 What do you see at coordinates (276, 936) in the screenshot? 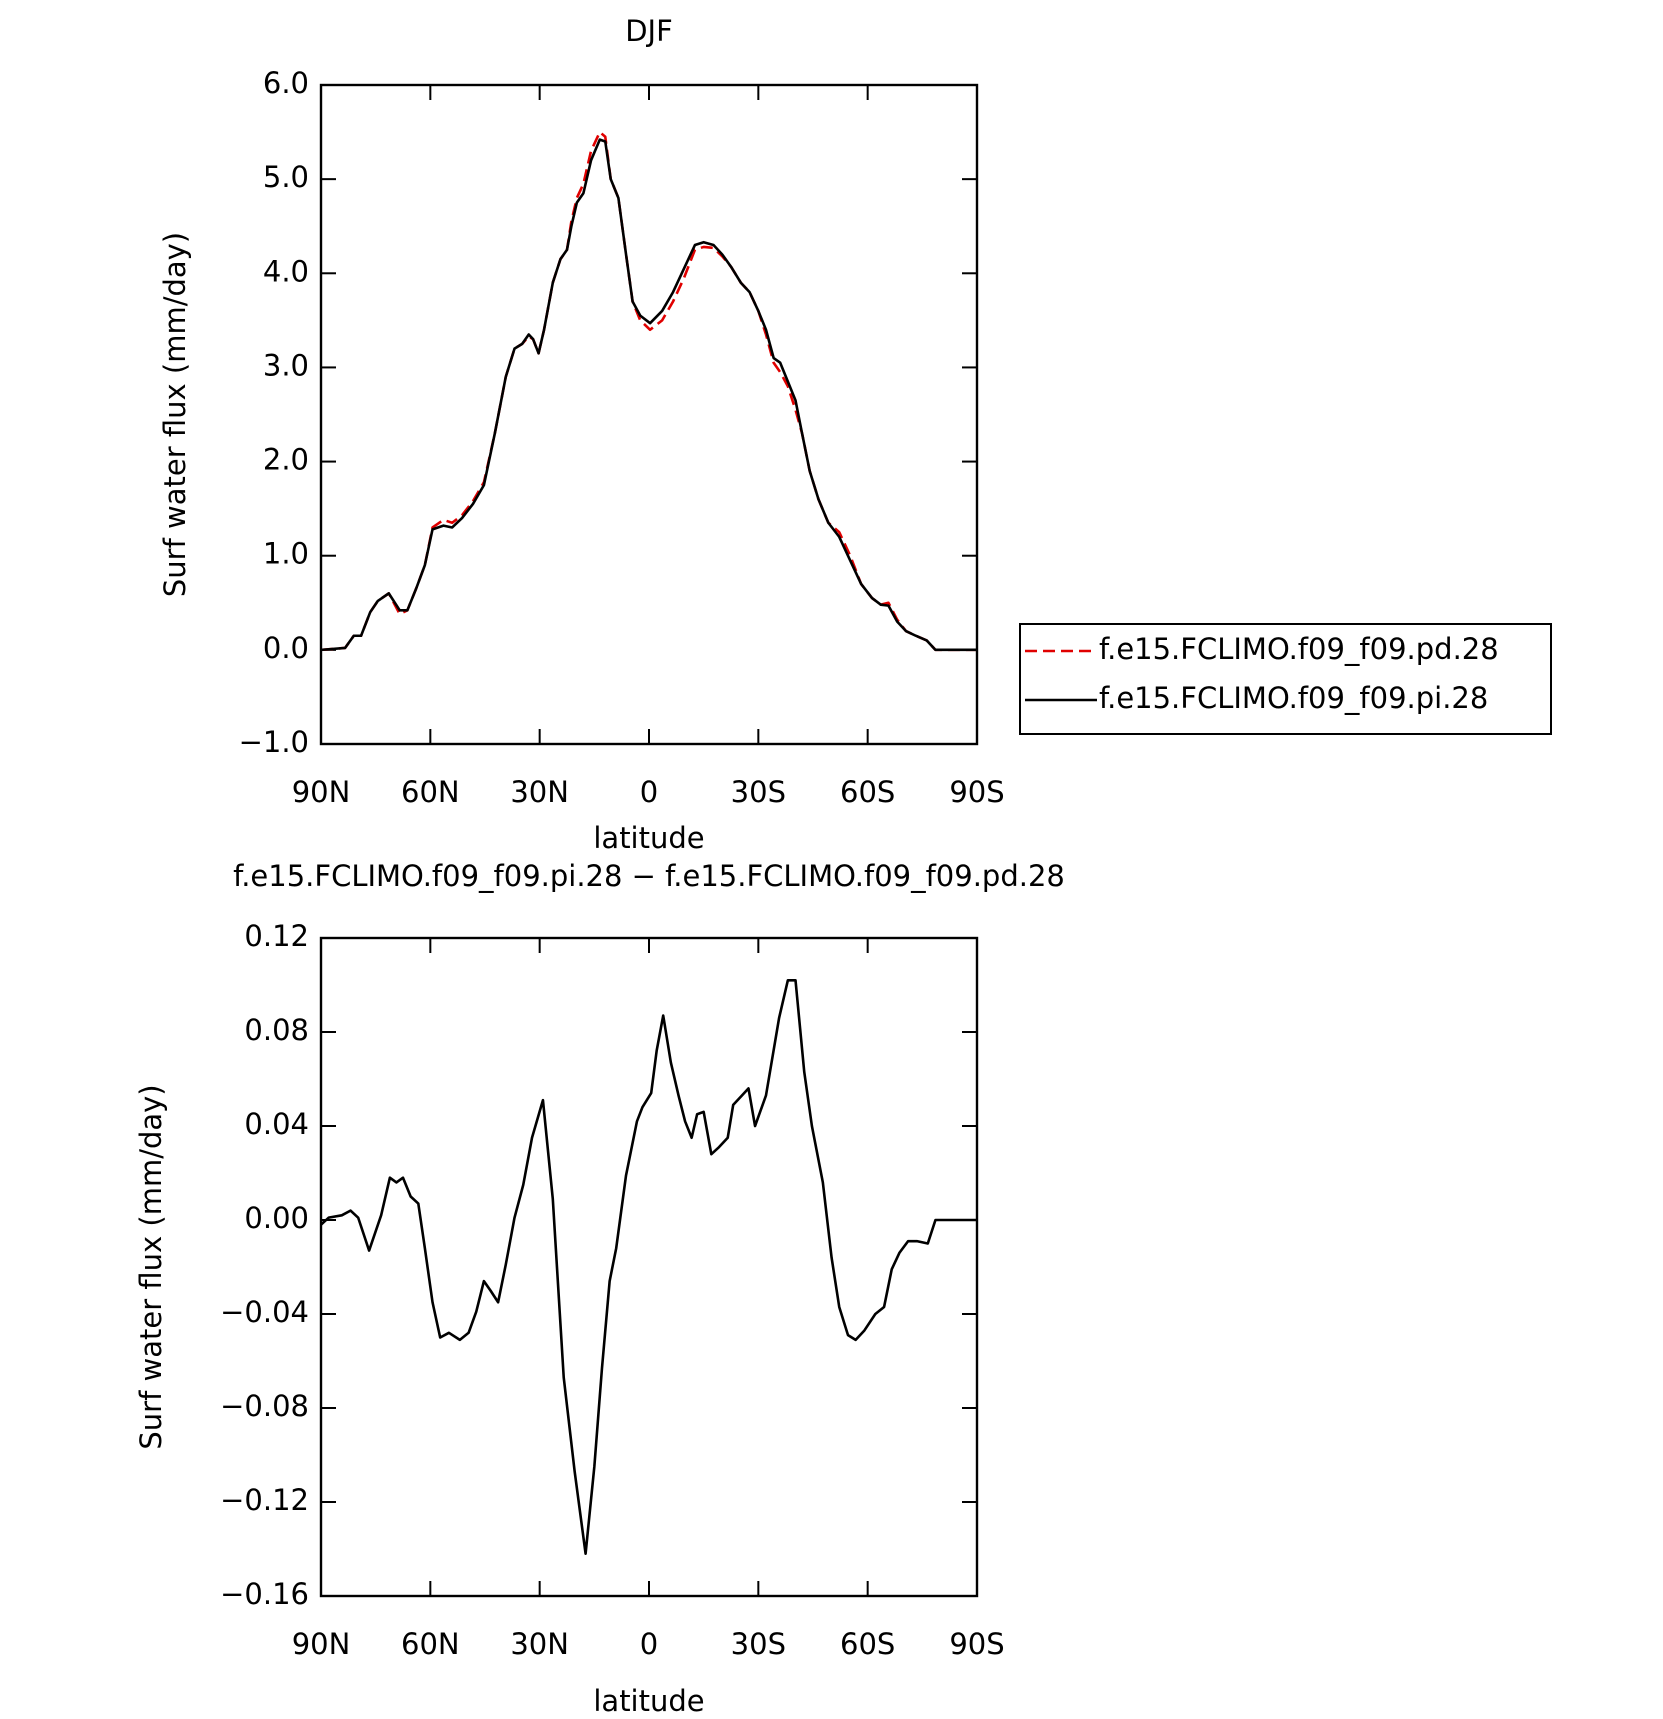
I see `y-tick-label: 0.12` at bounding box center [276, 936].